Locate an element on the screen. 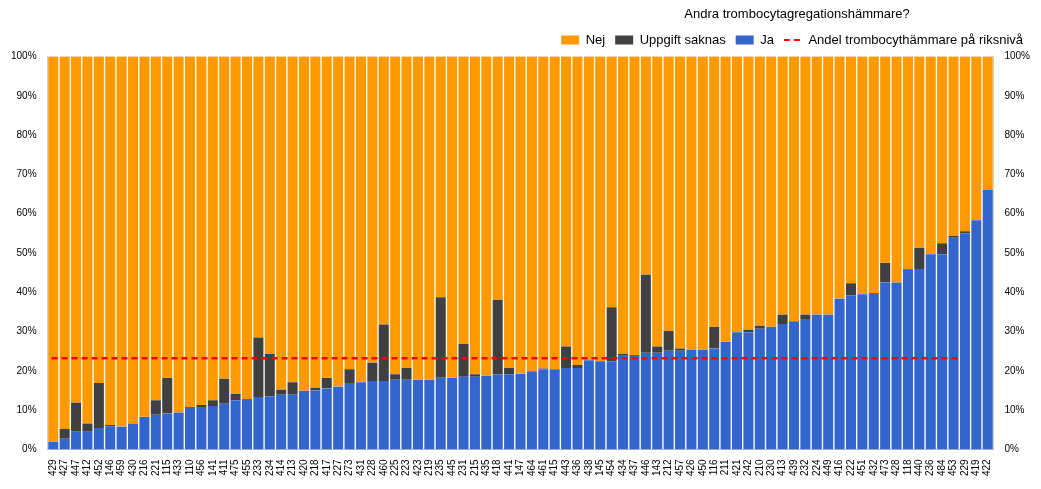 This screenshot has width=1041, height=489. x-tick-label: 419 is located at coordinates (976, 467).